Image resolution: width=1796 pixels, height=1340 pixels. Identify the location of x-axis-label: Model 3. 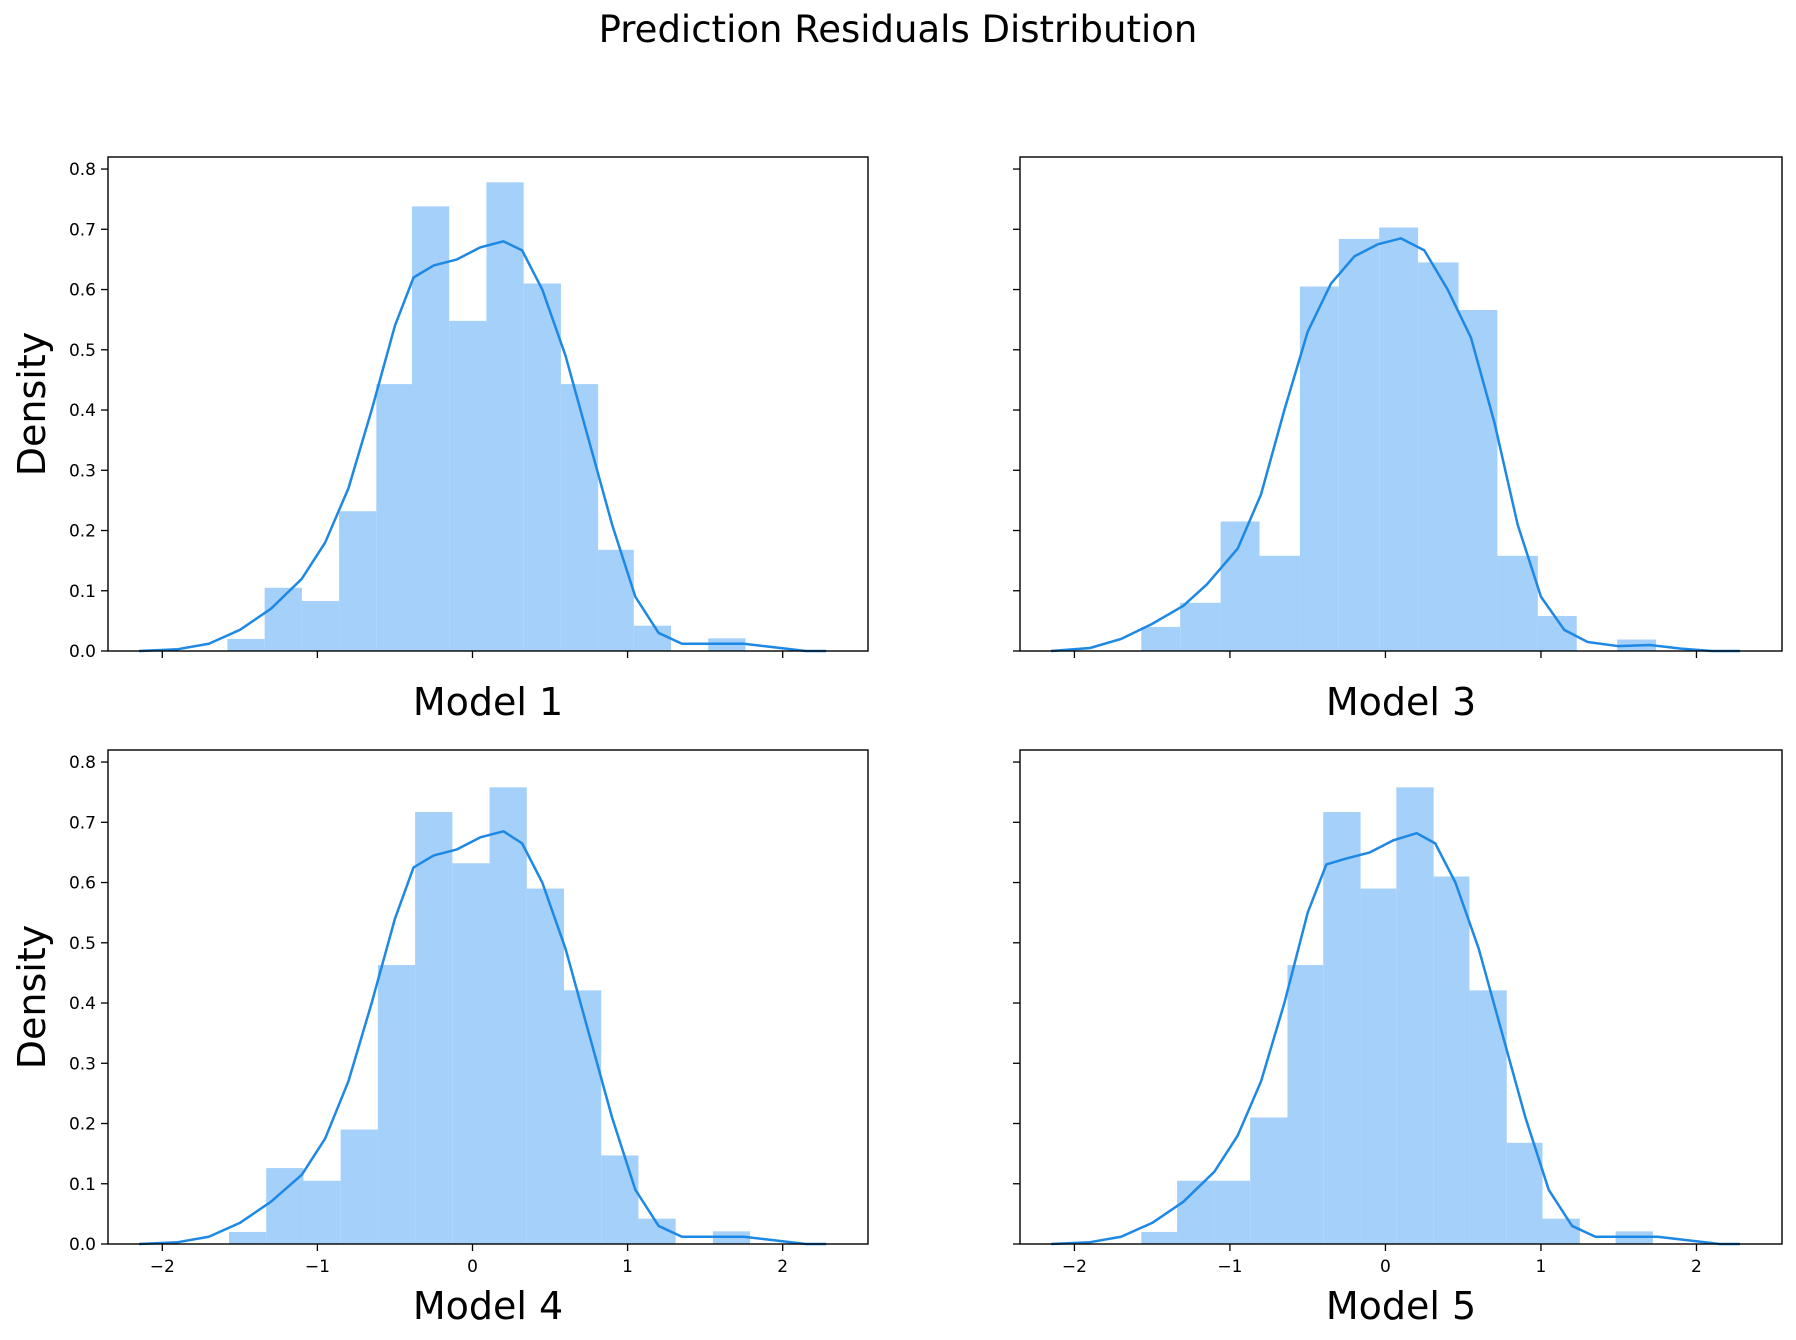
(1401, 702).